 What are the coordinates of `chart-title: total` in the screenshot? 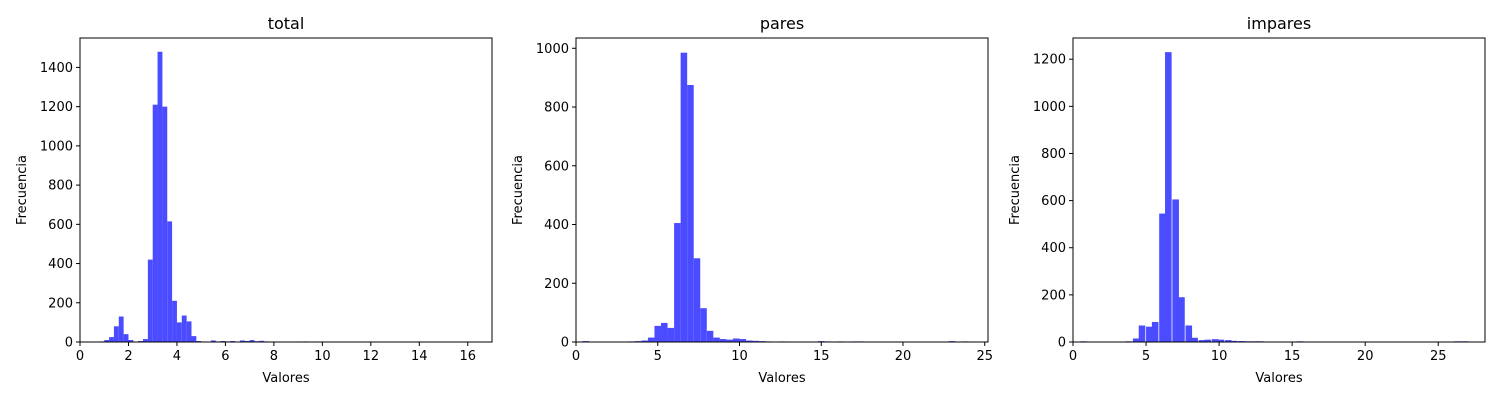 It's located at (286, 23).